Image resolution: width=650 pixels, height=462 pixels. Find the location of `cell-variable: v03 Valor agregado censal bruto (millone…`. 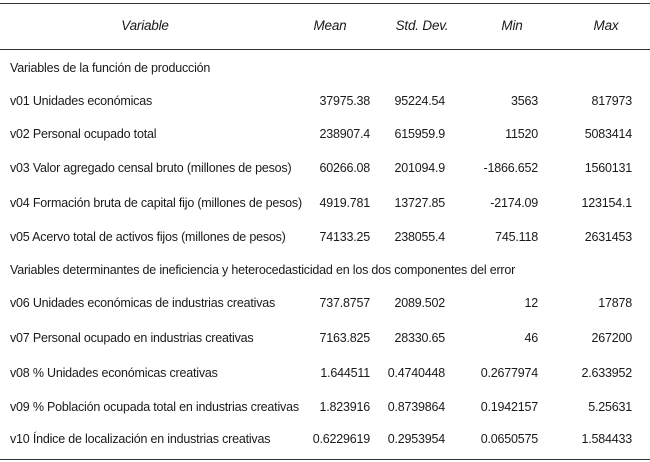

cell-variable: v03 Valor agregado censal bruto (millone… is located at coordinates (151, 168).